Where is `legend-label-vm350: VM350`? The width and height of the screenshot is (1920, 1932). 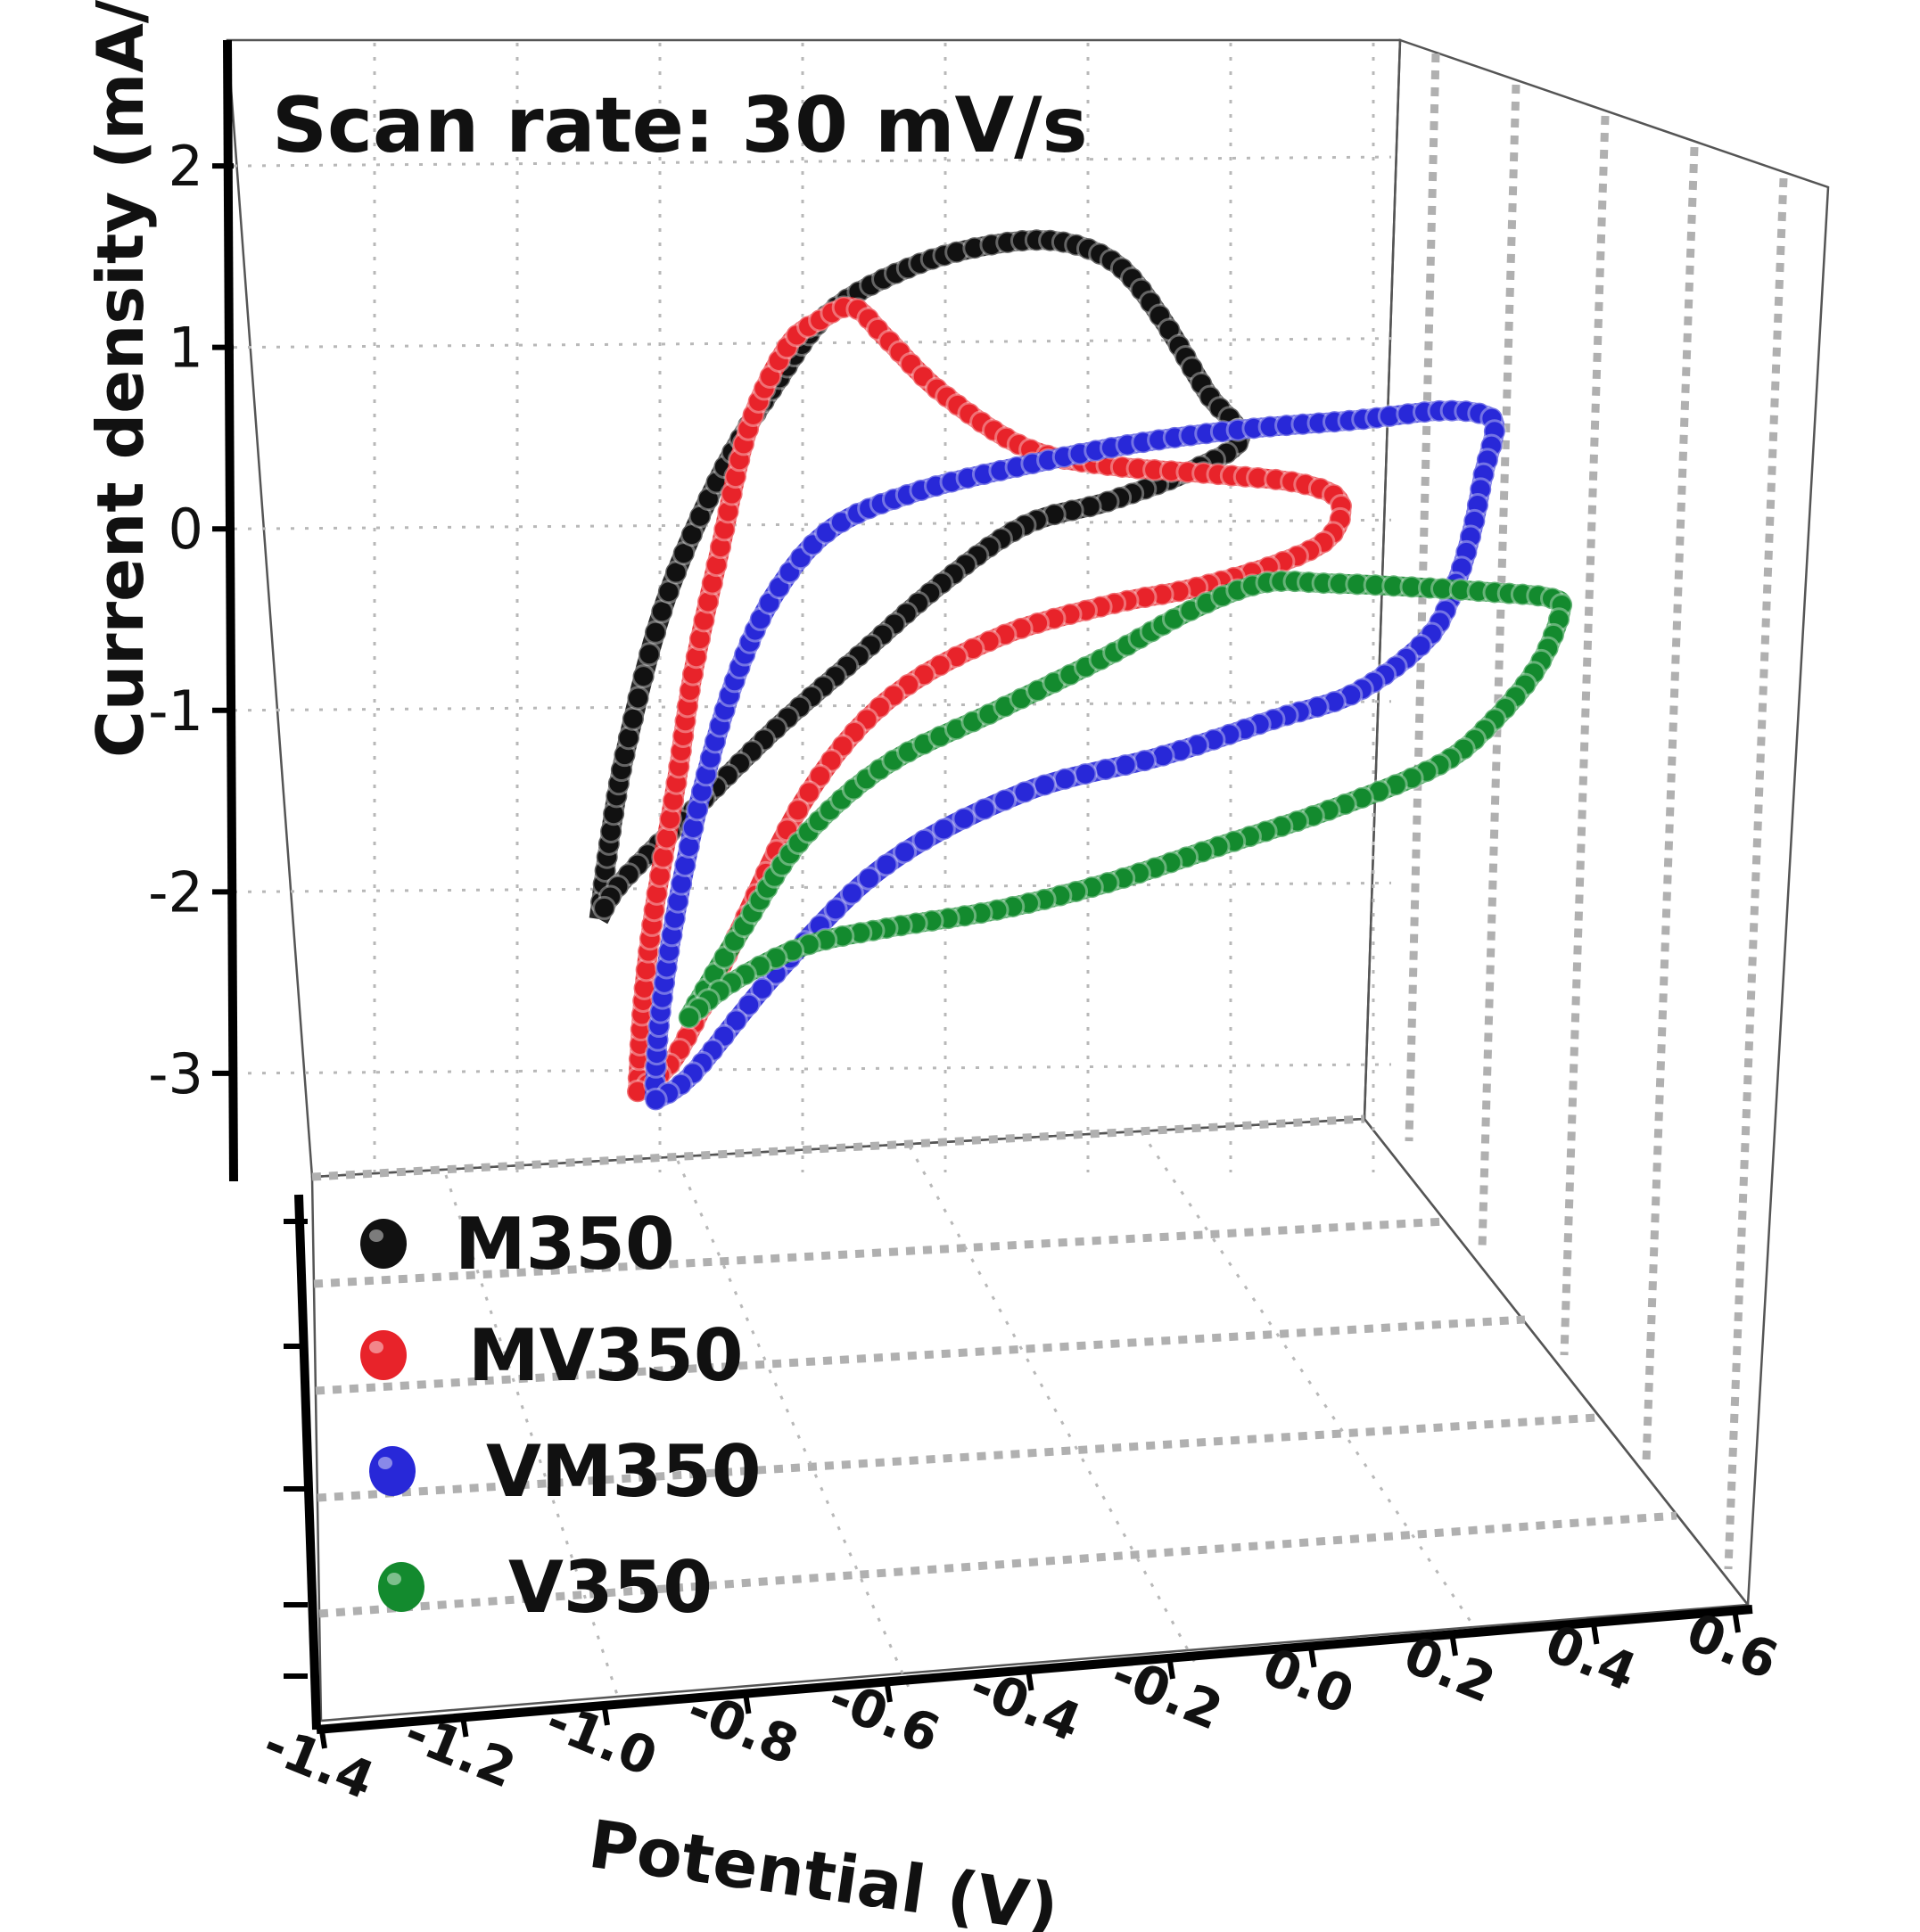
legend-label-vm350: VM350 is located at coordinates (624, 1471).